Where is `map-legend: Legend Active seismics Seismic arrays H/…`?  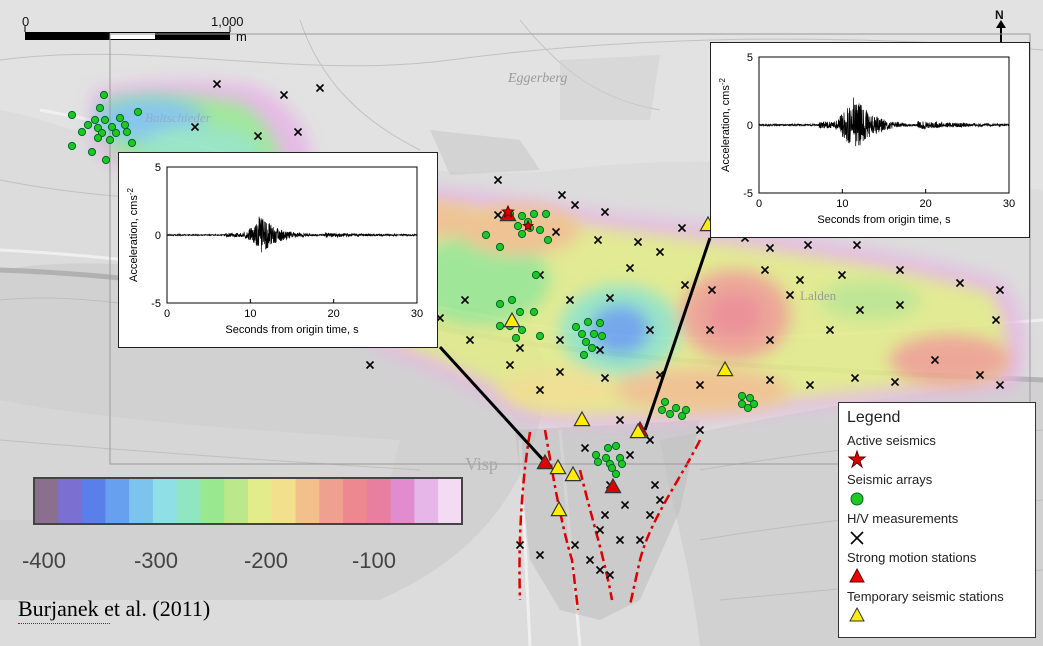
map-legend: Legend Active seismics Seismic arrays H/… is located at coordinates (937, 520).